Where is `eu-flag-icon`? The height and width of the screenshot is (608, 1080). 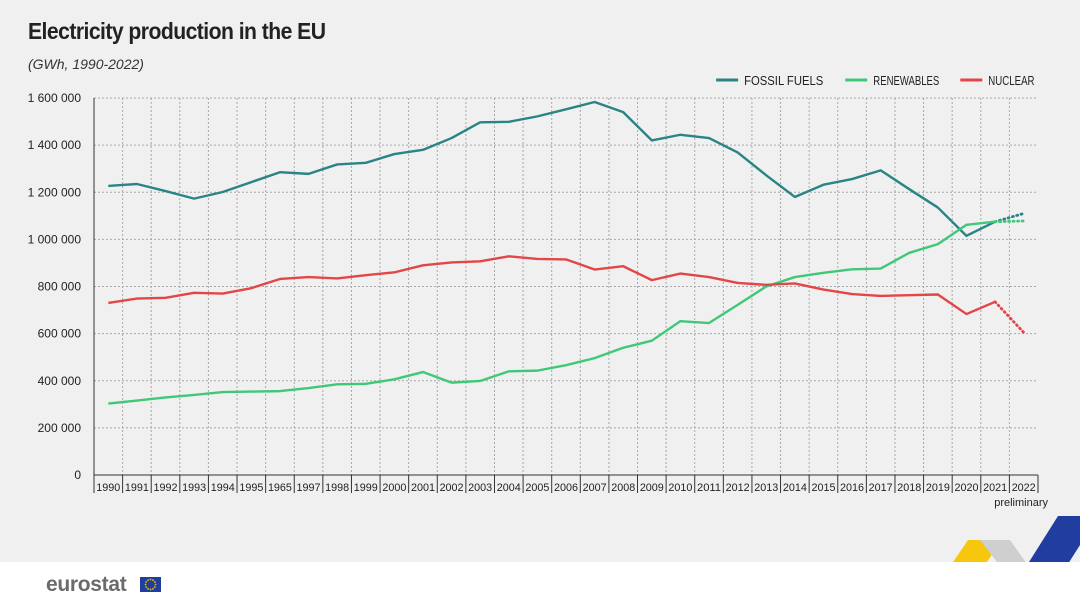 eu-flag-icon is located at coordinates (150, 584).